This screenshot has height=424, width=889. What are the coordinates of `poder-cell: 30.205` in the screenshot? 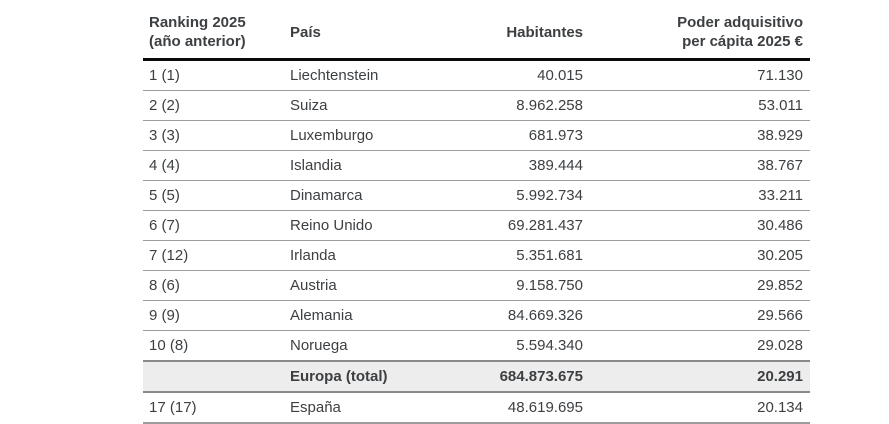 It's located at (698, 255).